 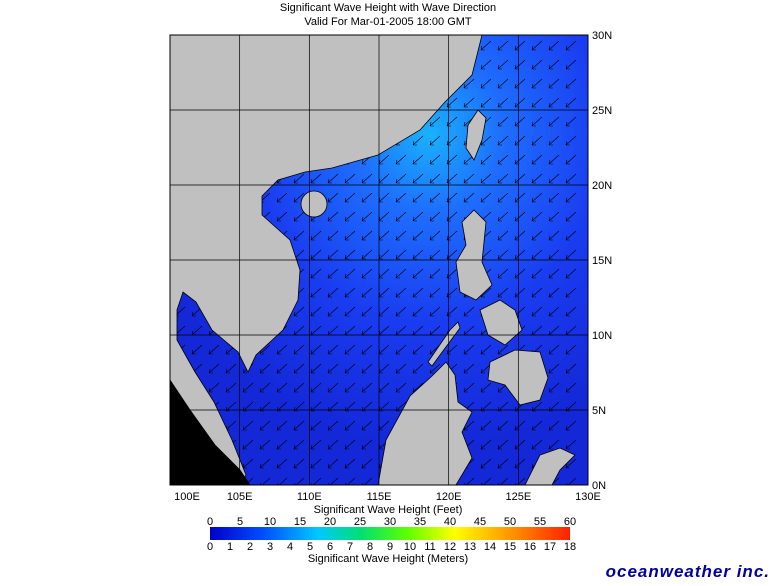 I want to click on lon-tick-label: 130E, so click(x=588, y=497).